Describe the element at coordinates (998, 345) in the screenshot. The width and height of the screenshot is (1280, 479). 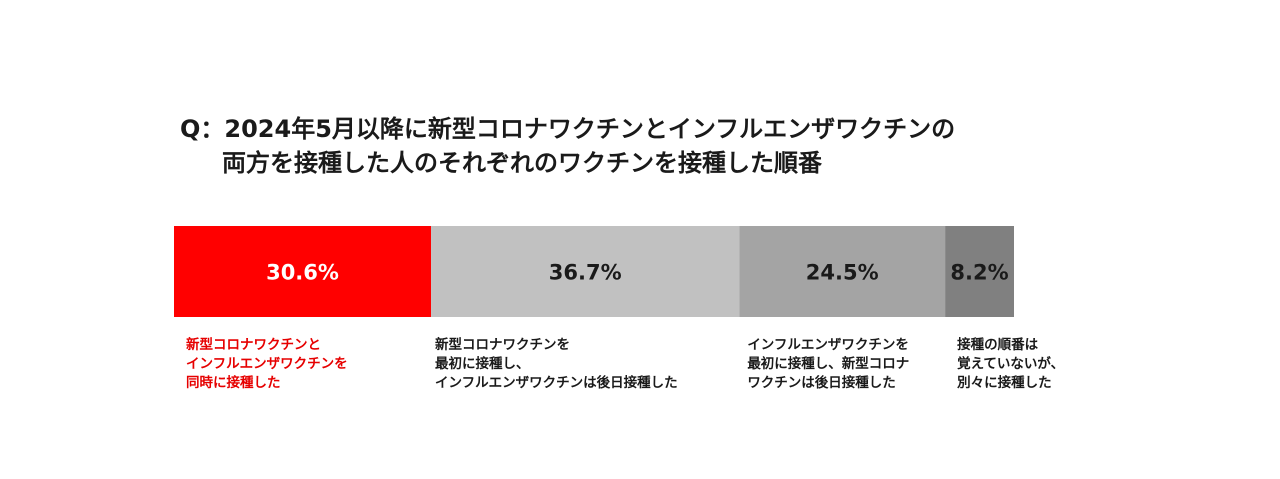
I see `category-label-4-line-1: 接種の順番は` at that location.